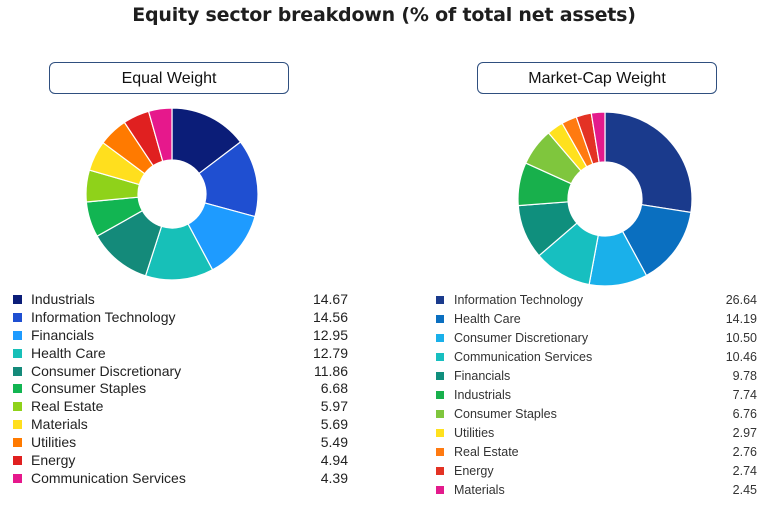  Describe the element at coordinates (741, 338) in the screenshot. I see `legend-value: 10.50` at that location.